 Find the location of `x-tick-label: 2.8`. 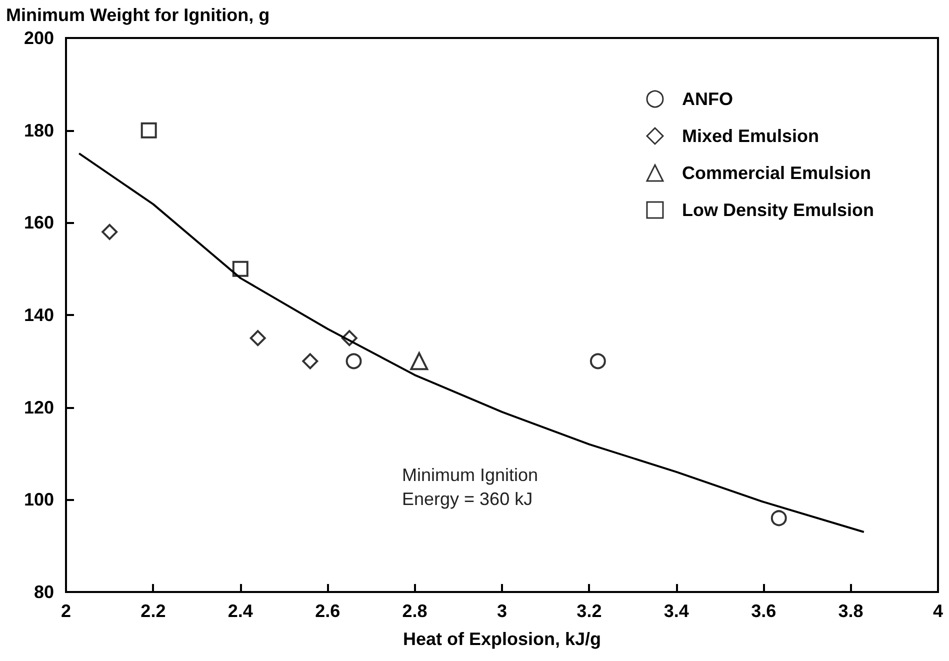

x-tick-label: 2.8 is located at coordinates (415, 611).